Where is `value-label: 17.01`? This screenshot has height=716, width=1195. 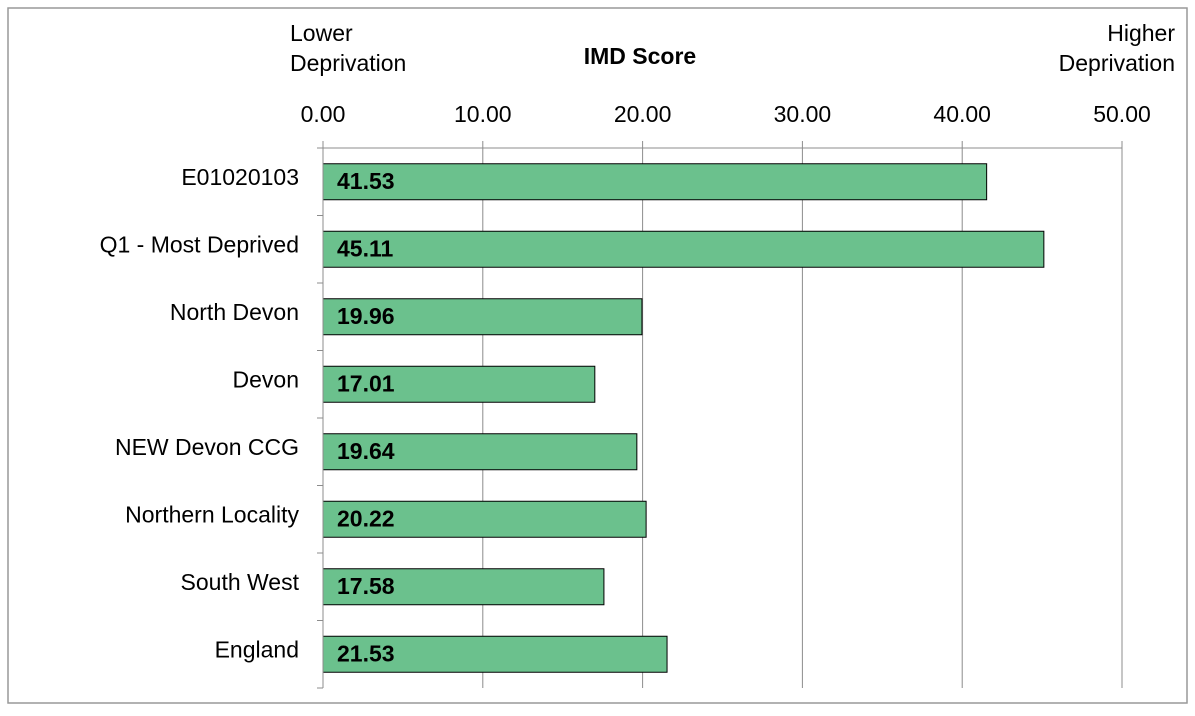 value-label: 17.01 is located at coordinates (366, 383).